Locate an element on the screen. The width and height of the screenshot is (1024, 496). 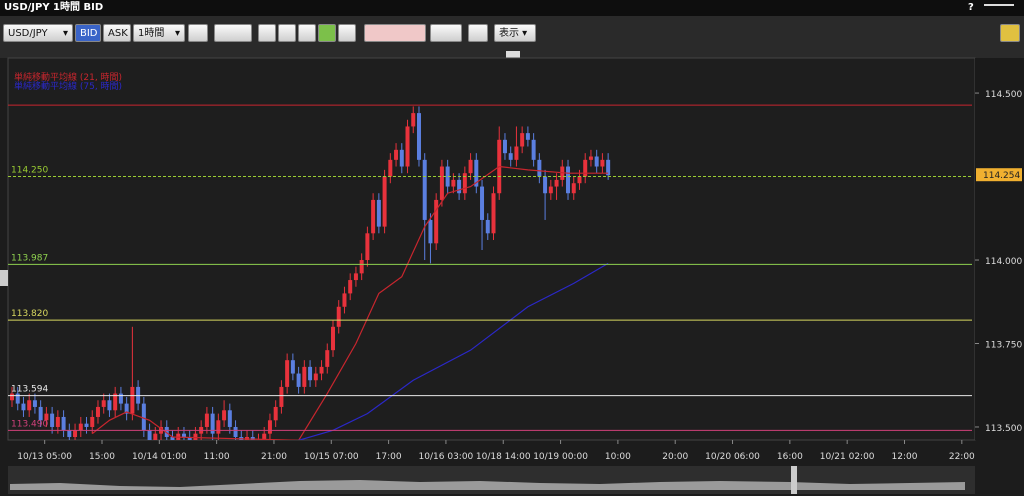
level-label: 113.594 is located at coordinates (29, 390).